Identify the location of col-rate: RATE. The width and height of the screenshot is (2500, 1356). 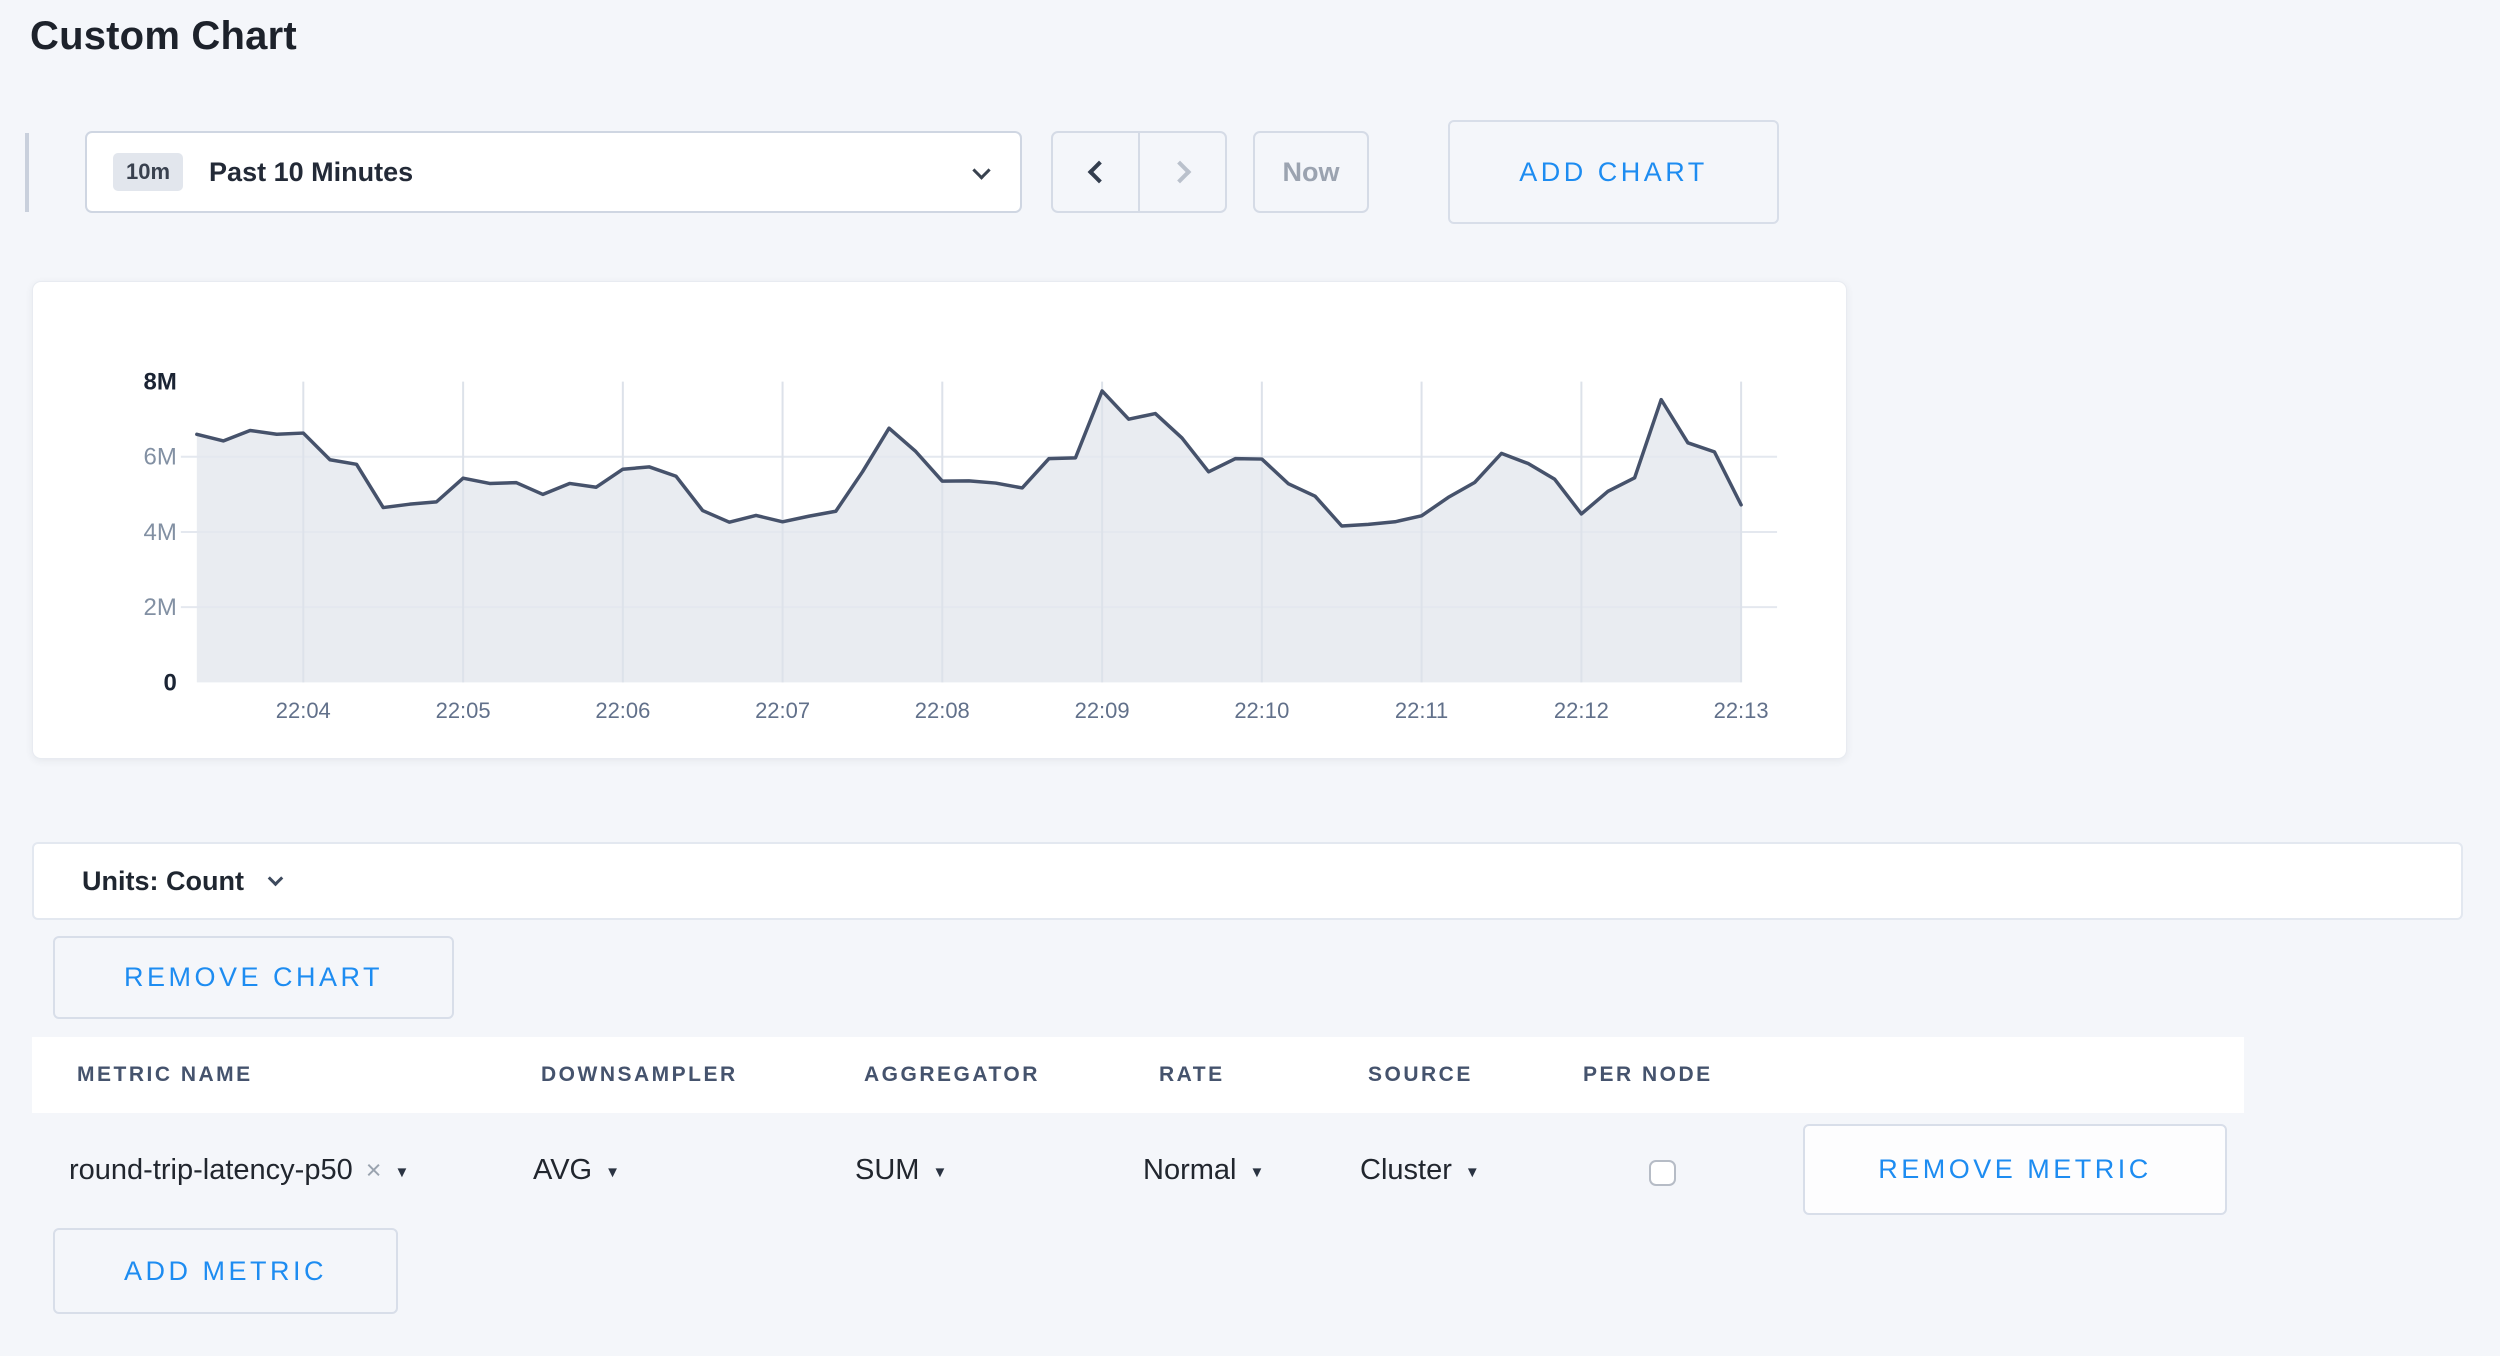
(1192, 1074).